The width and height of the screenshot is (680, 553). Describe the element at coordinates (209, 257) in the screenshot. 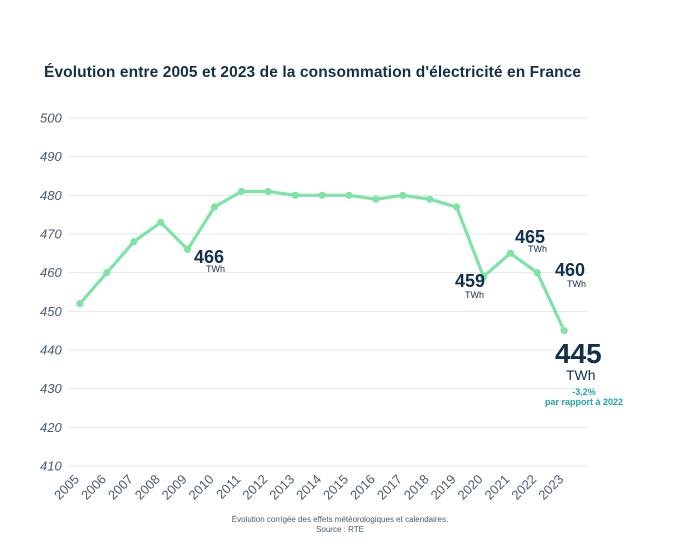

I see `annotation-value-2009: 466` at that location.